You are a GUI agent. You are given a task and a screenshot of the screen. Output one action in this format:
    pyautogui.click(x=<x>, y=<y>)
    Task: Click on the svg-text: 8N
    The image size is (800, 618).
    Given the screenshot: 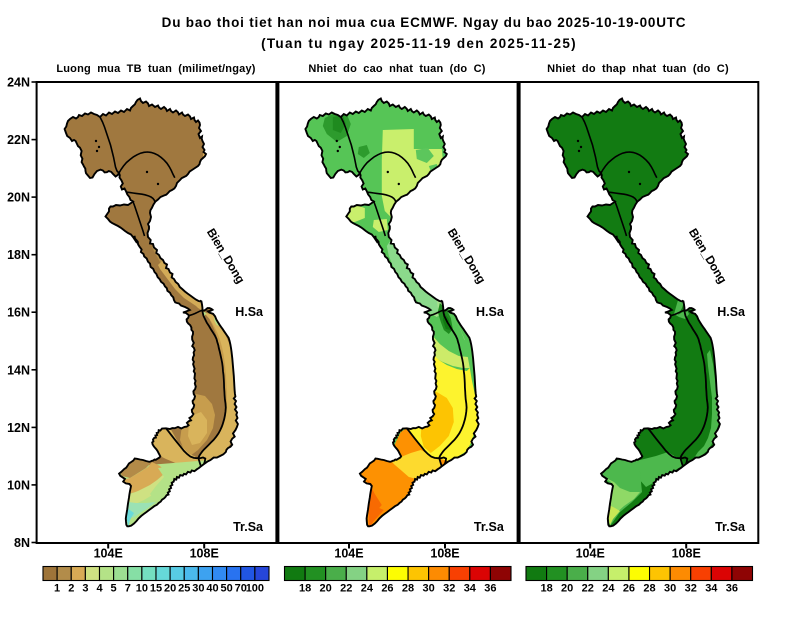 What is the action you would take?
    pyautogui.click(x=22, y=543)
    